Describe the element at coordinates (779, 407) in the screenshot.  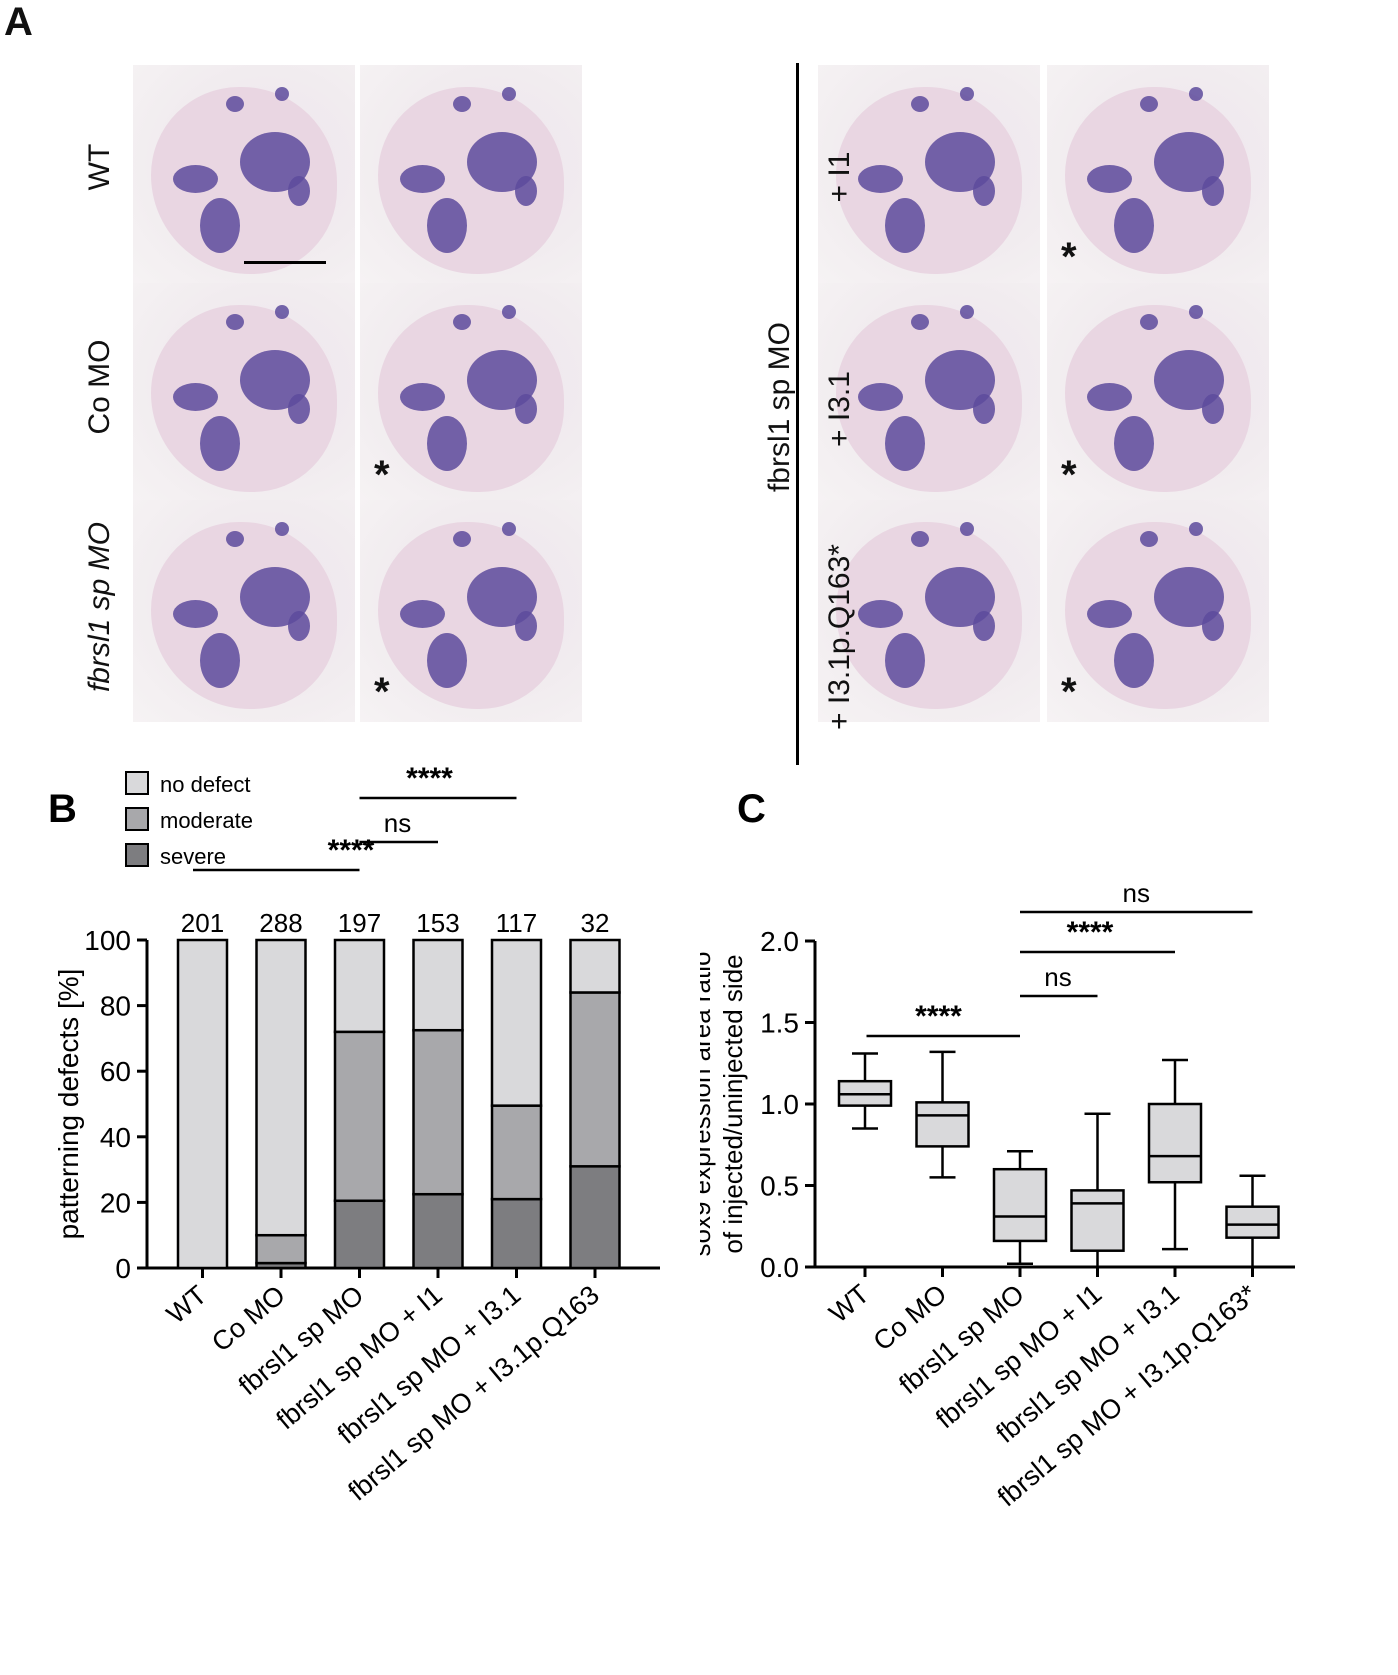
I see `right-group-label: fbrsl1 sp MO` at that location.